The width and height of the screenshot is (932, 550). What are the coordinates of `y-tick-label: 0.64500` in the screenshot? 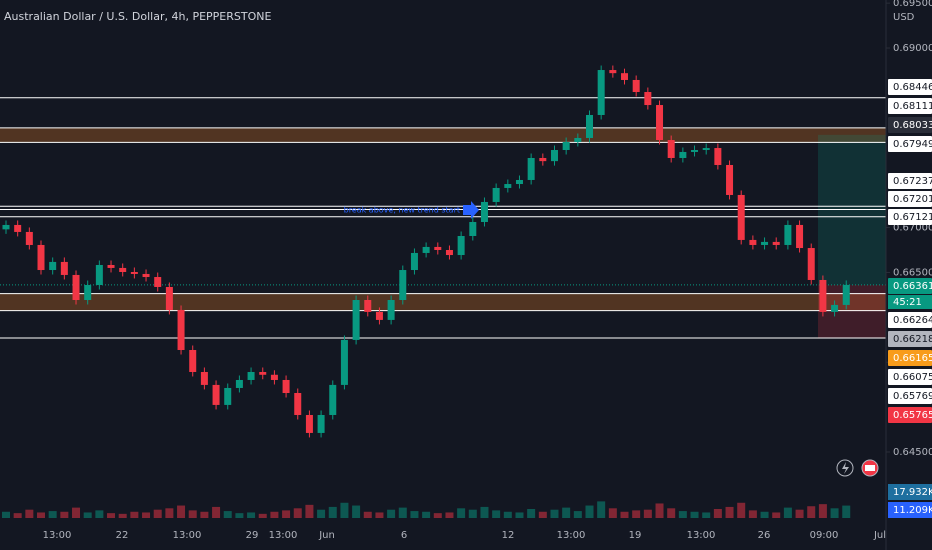 It's located at (912, 452).